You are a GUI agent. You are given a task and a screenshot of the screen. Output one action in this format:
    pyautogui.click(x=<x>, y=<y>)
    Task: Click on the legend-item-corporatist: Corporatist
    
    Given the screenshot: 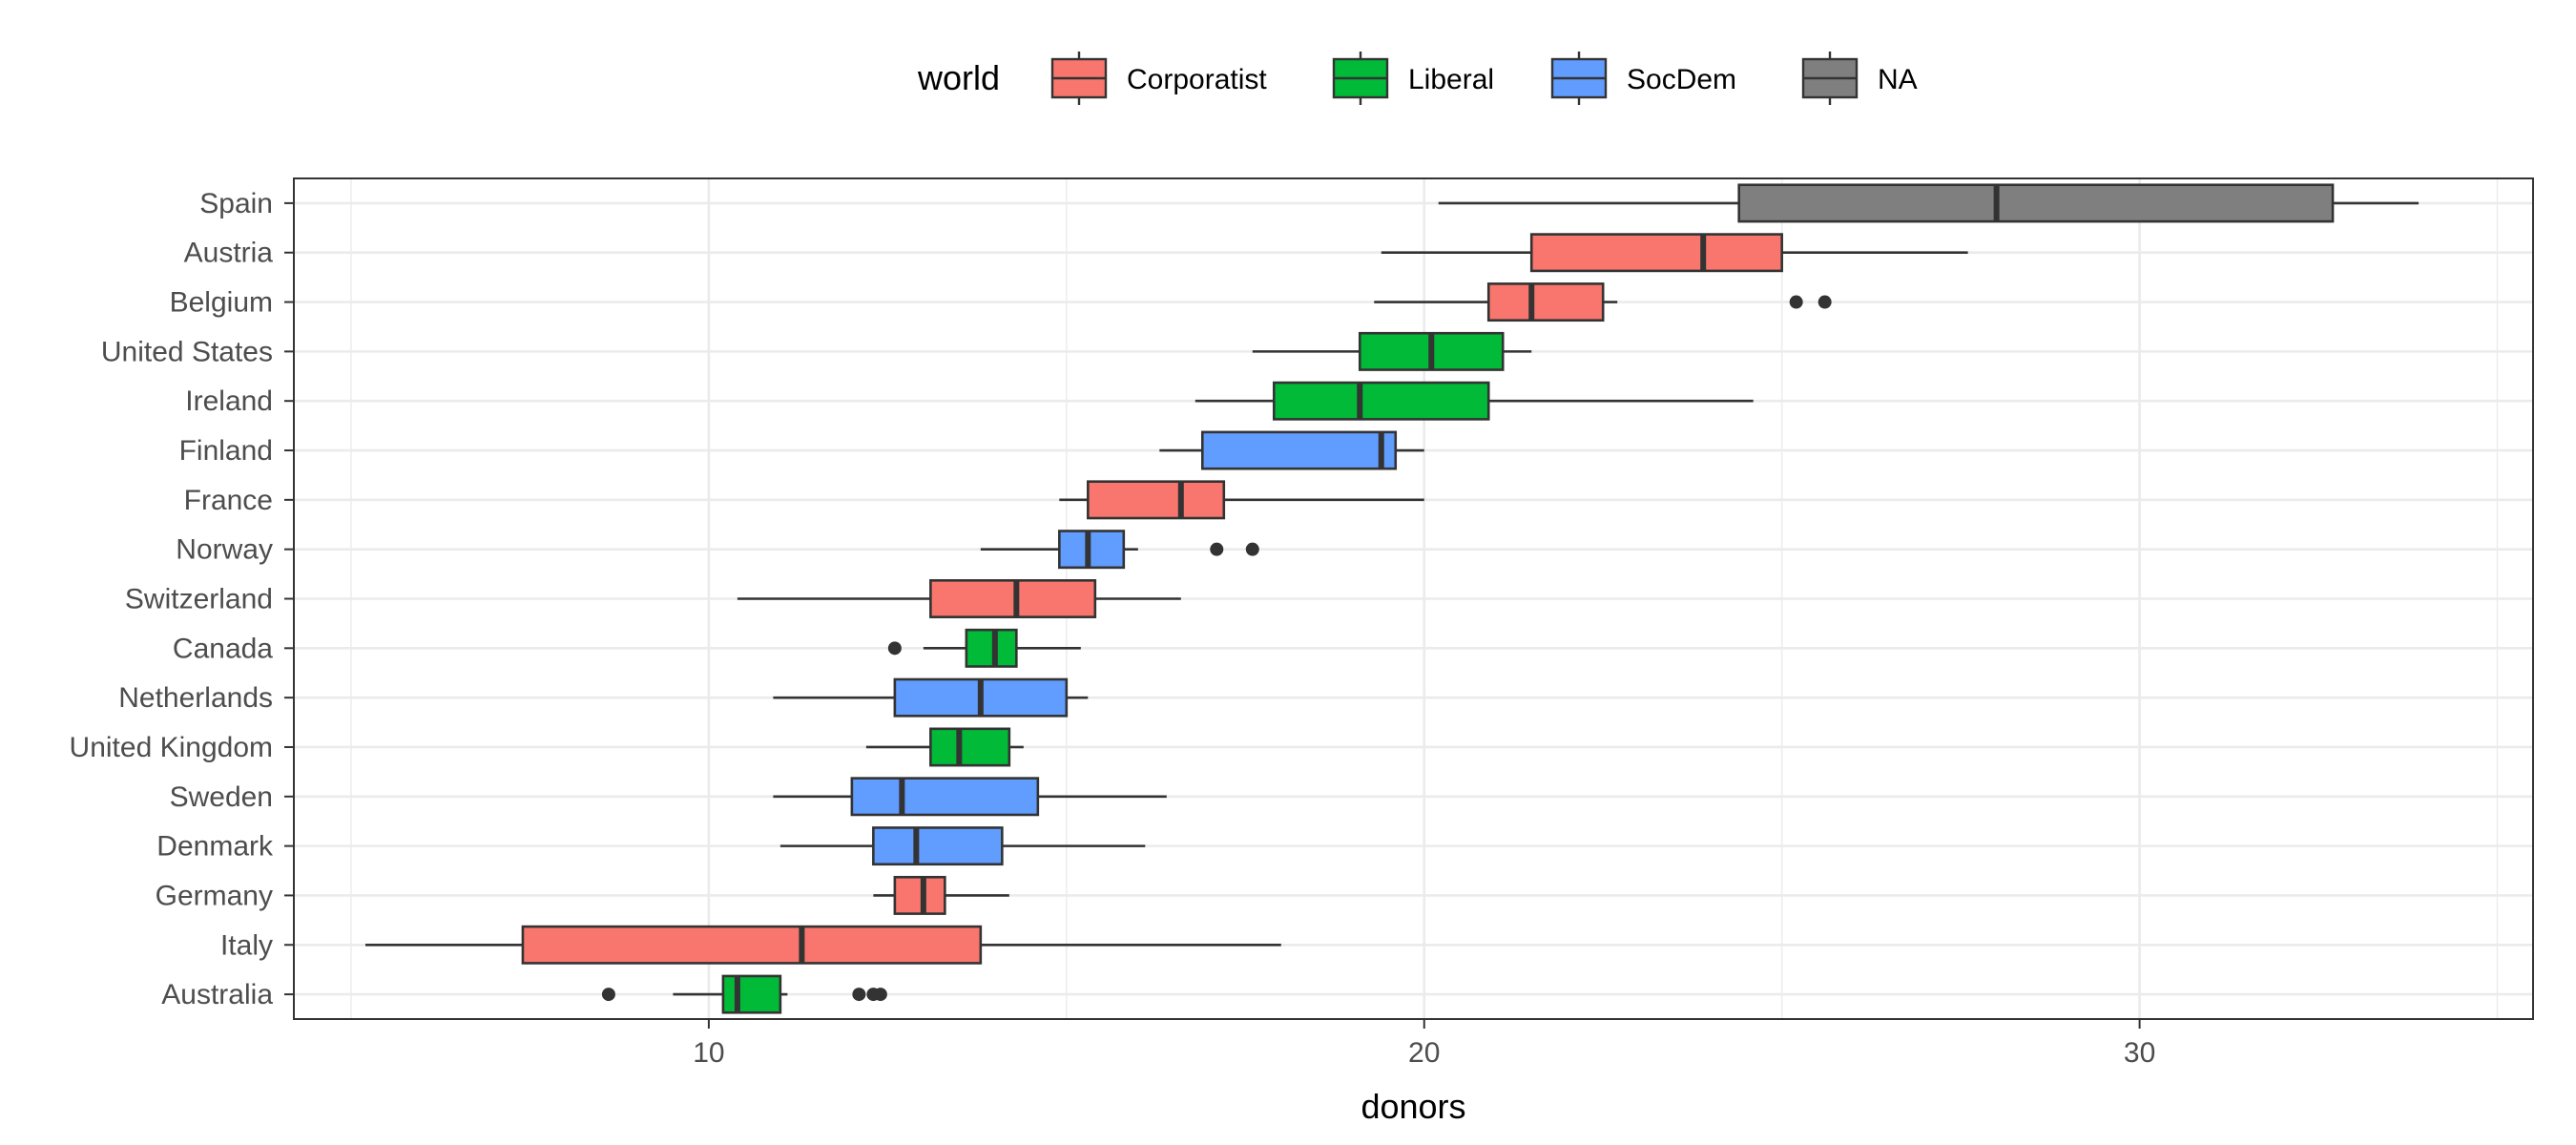 What is the action you would take?
    pyautogui.click(x=1158, y=79)
    